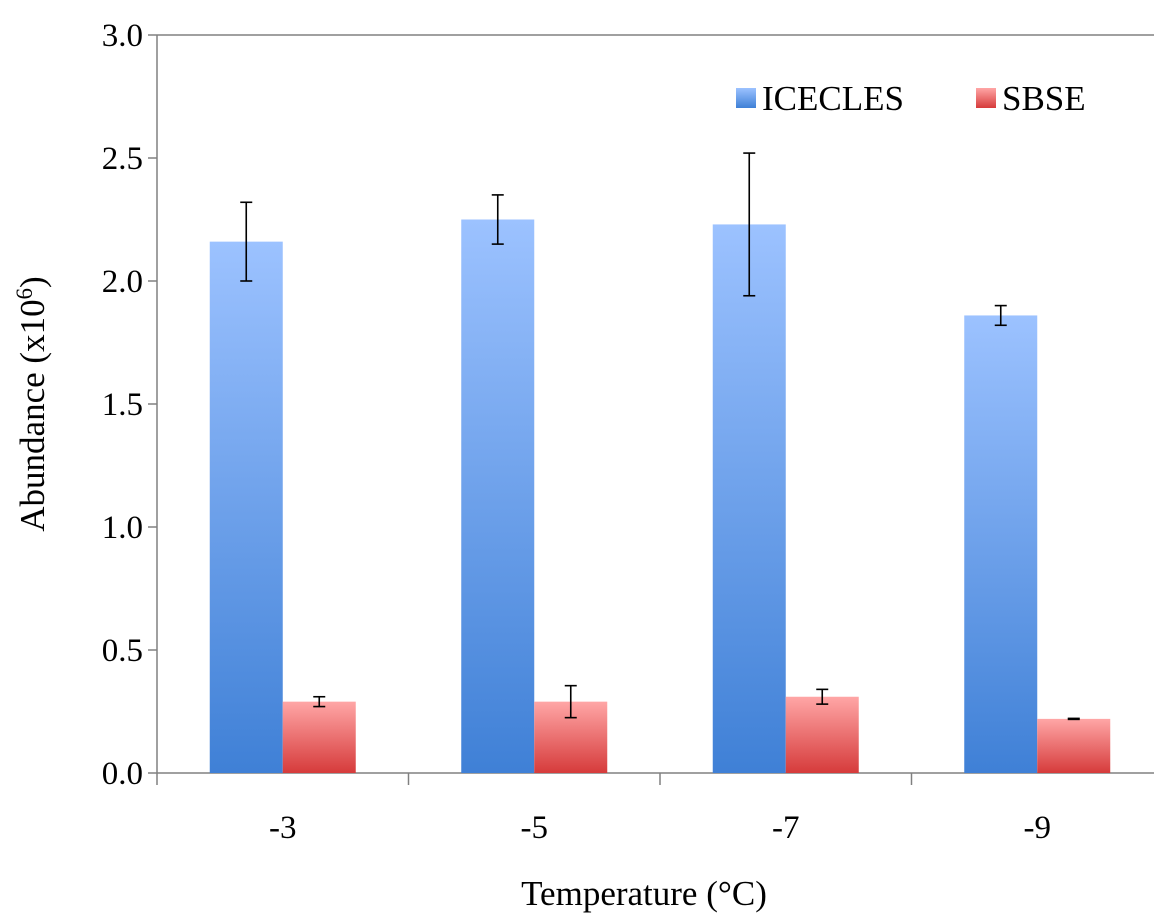  Describe the element at coordinates (122, 405) in the screenshot. I see `y-tick-label: 1.5` at that location.